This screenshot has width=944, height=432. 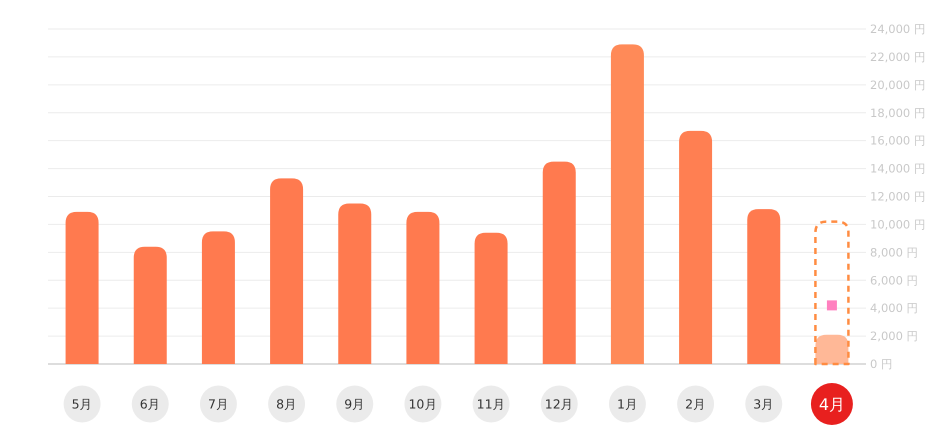 What do you see at coordinates (355, 404) in the screenshot?
I see `x-tick-label: 9月` at bounding box center [355, 404].